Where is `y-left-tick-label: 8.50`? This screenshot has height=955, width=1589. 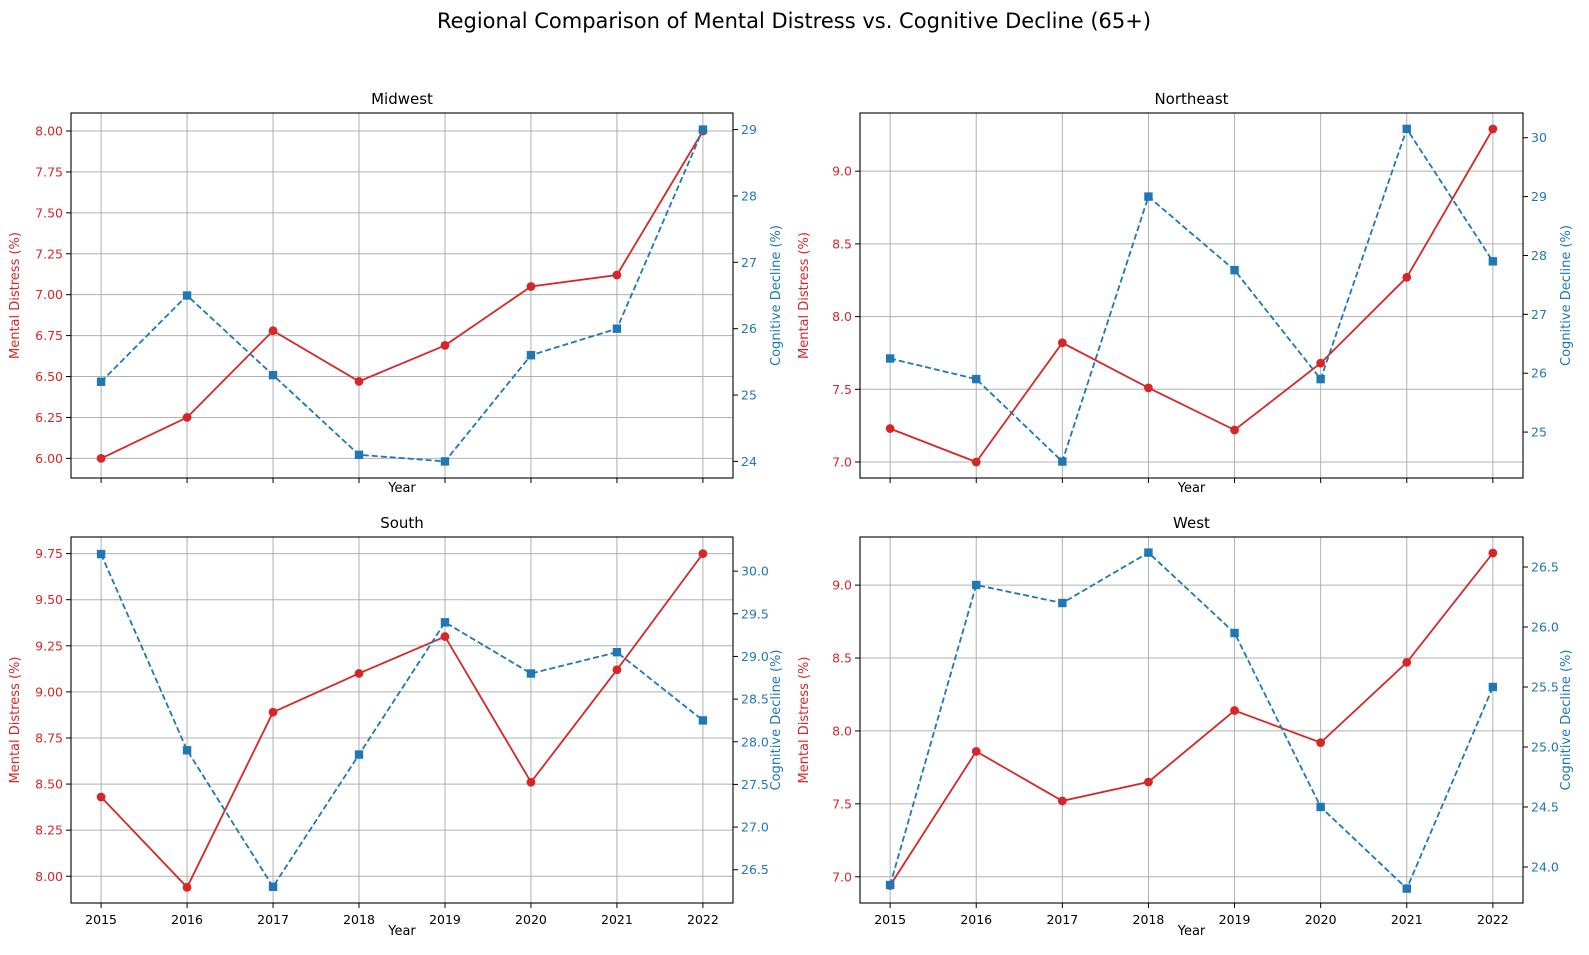 y-left-tick-label: 8.50 is located at coordinates (49, 784).